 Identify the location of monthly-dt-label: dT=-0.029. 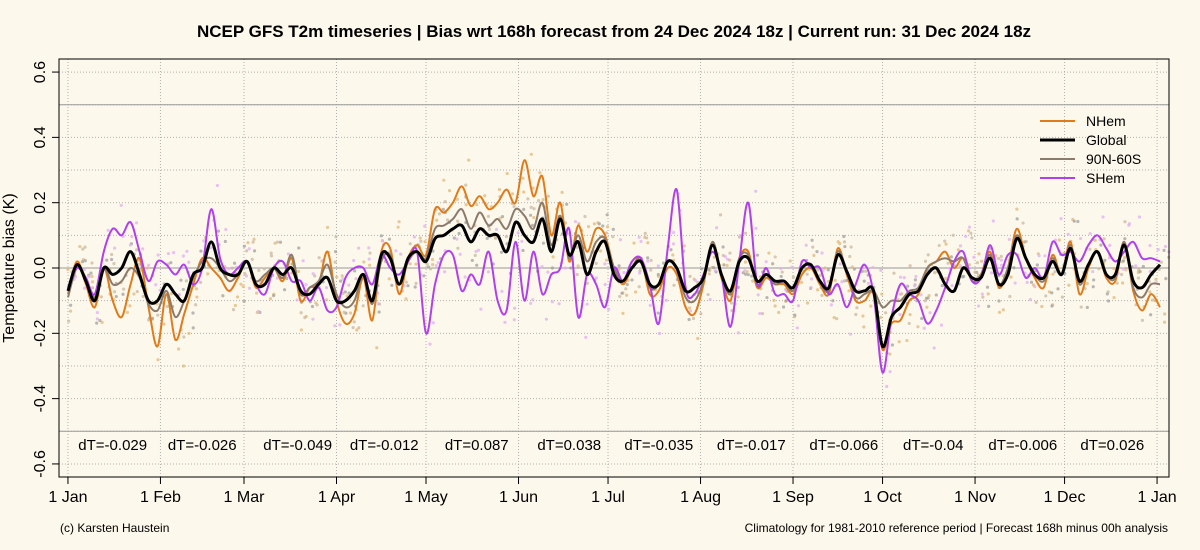
(112, 445).